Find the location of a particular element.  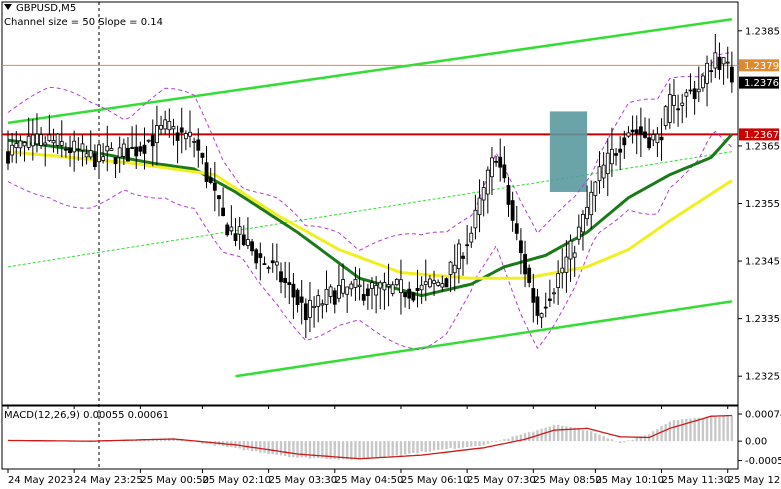

macd-title: MACD(12,26,9) 0.00055 0.00061 is located at coordinates (87, 415).